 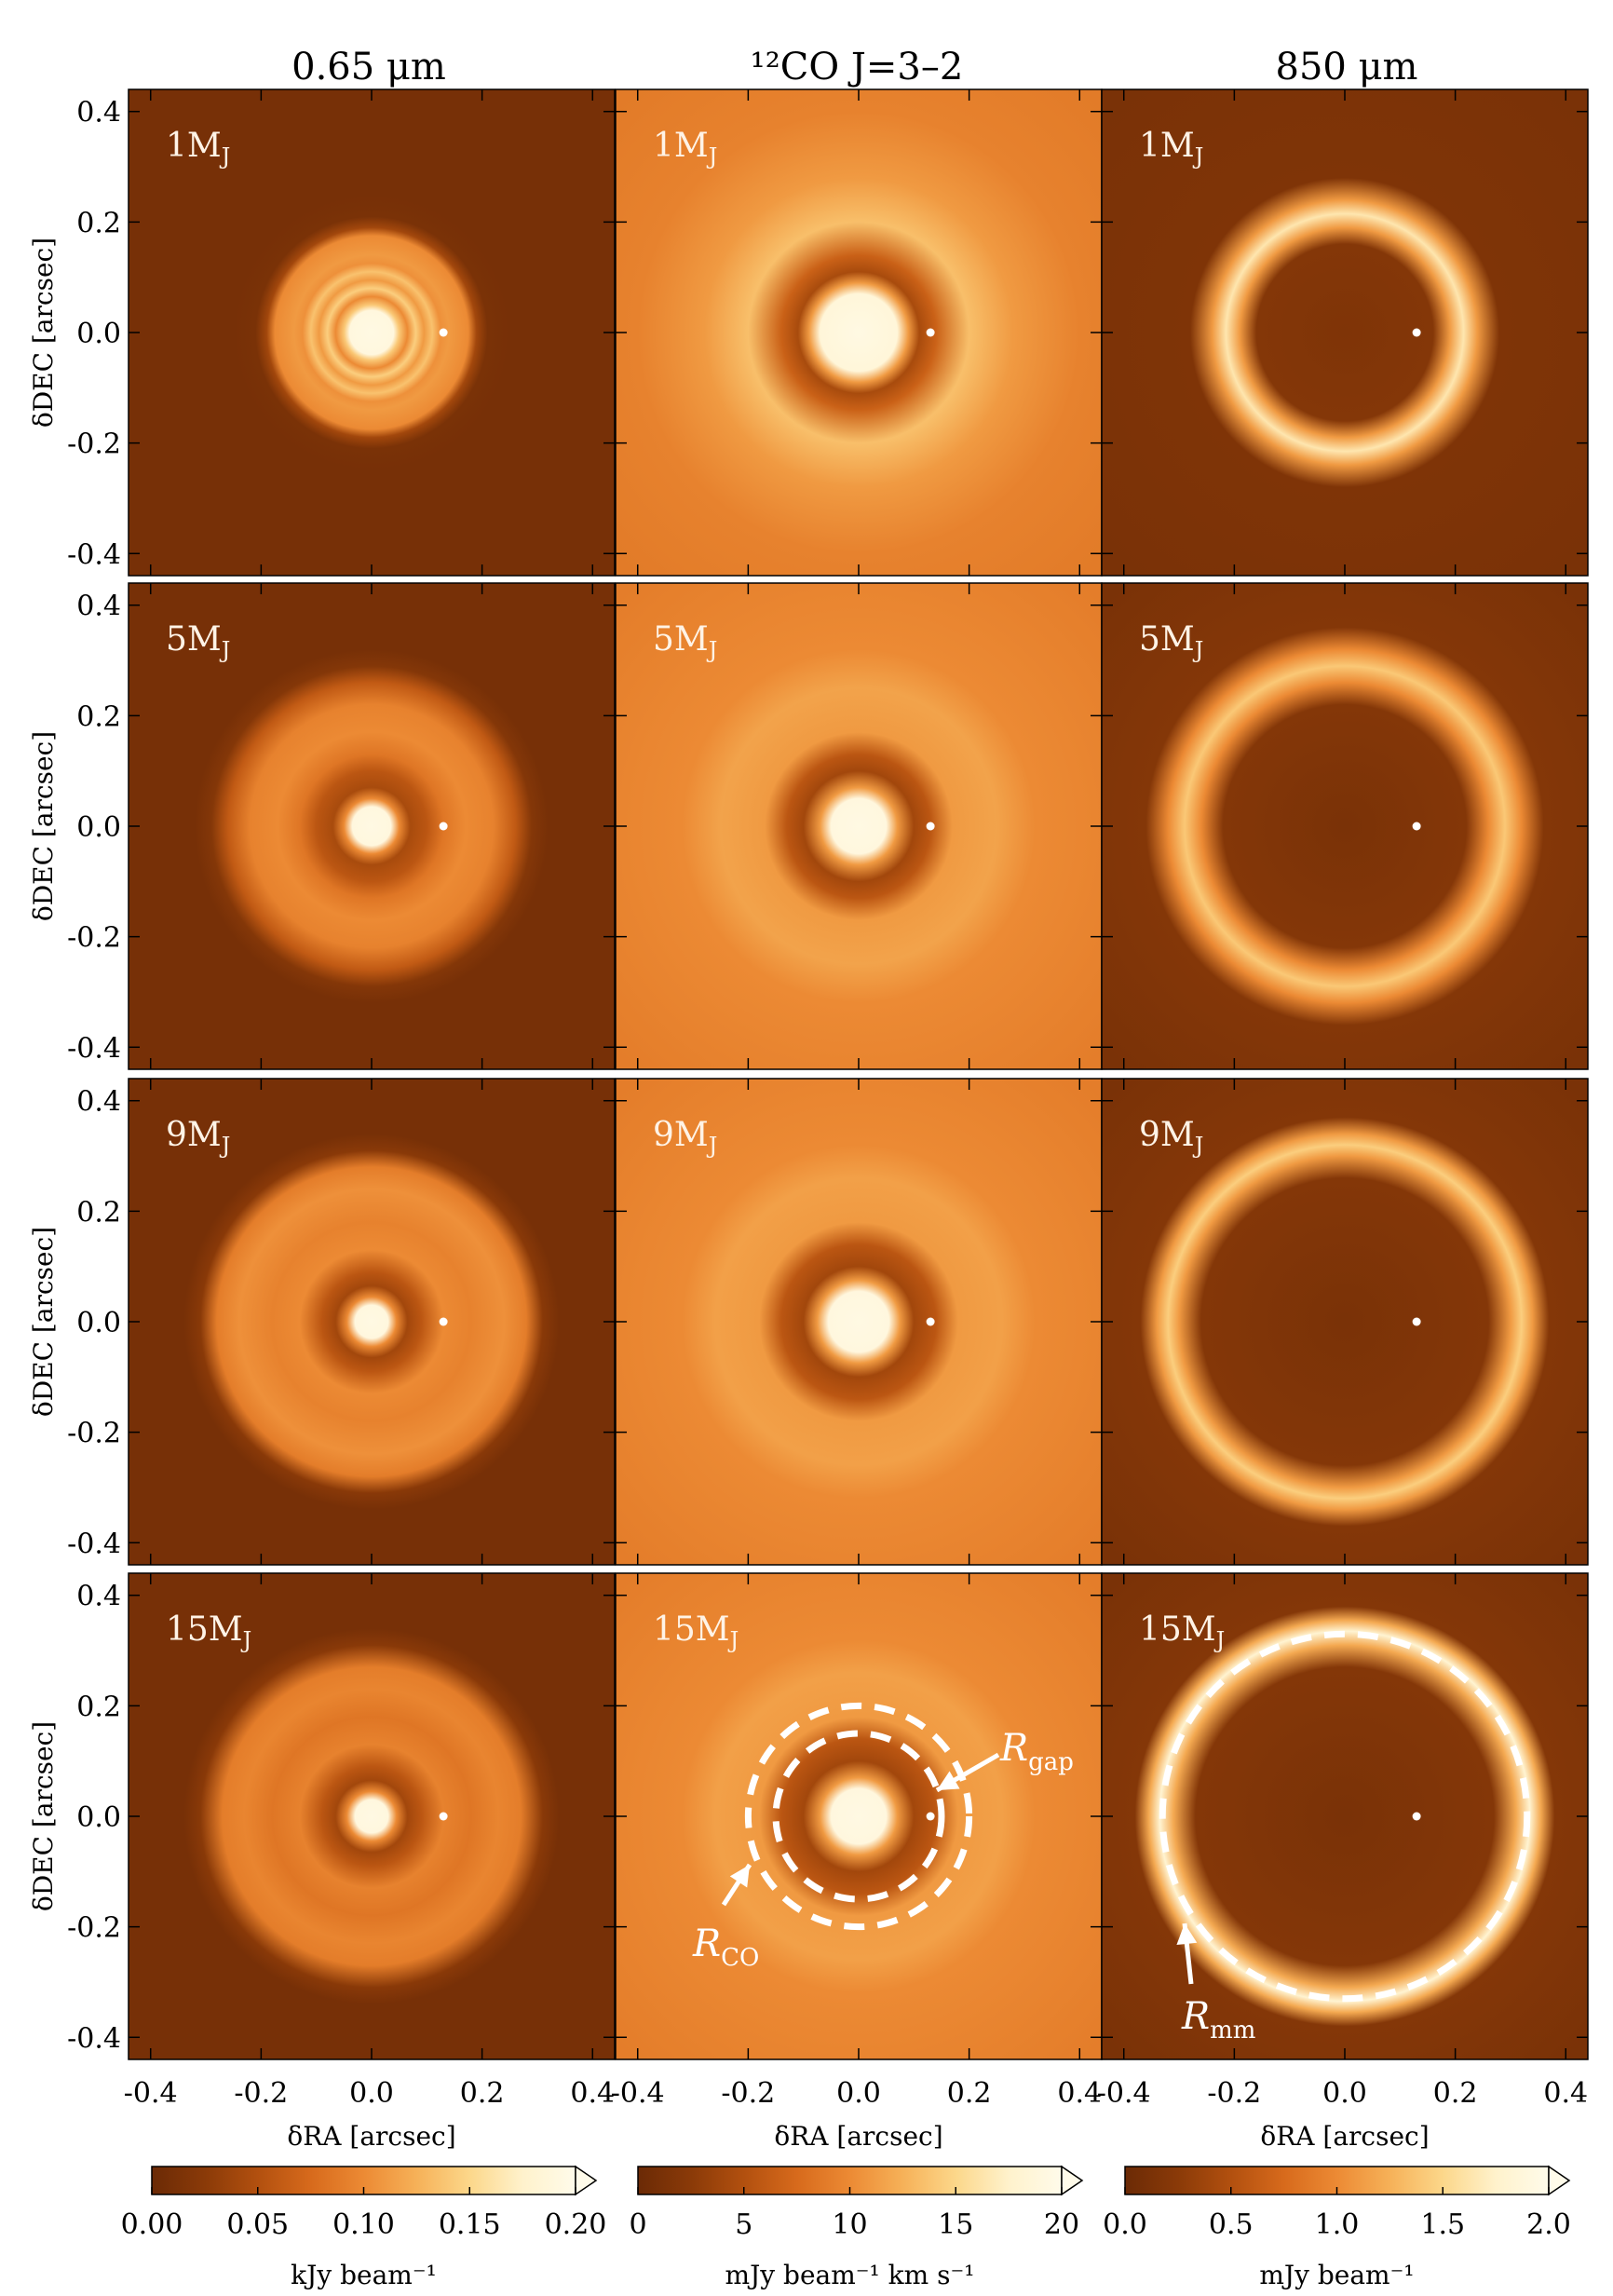 I want to click on panel-r3-c0, so click(x=372, y=1816).